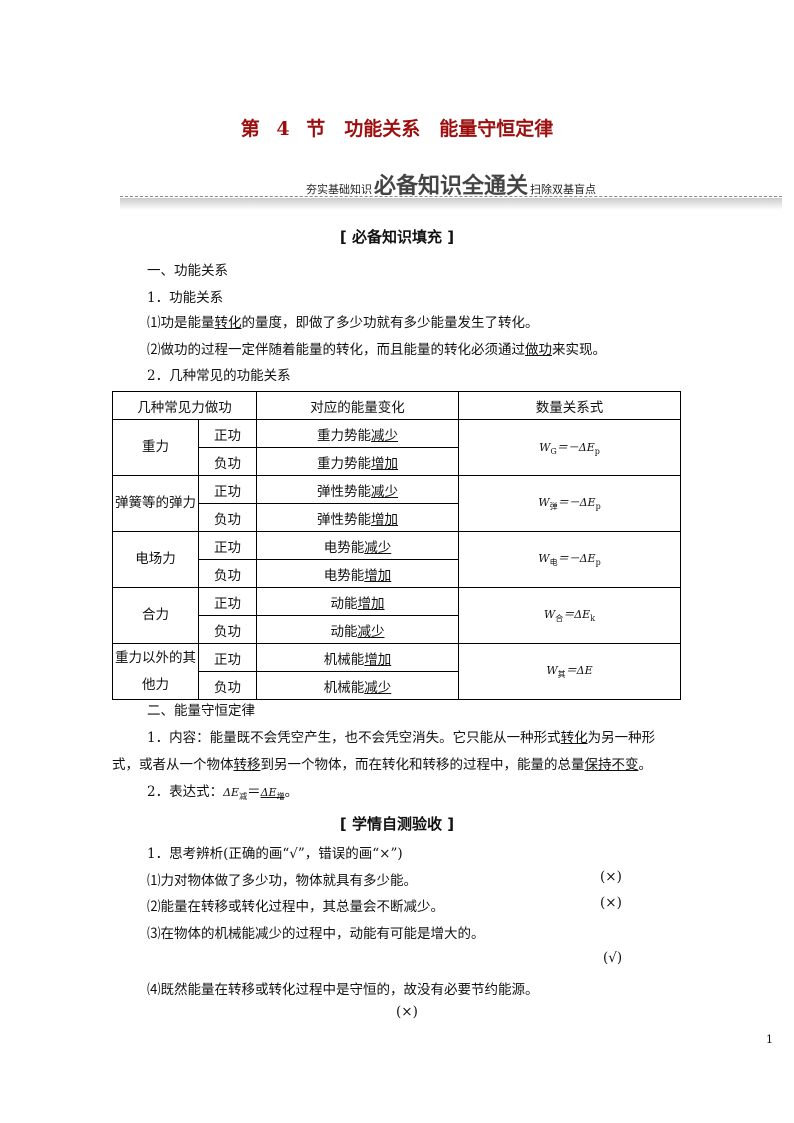 Image resolution: width=794 pixels, height=1123 pixels. What do you see at coordinates (155, 447) in the screenshot?
I see `force-cell: 重力` at bounding box center [155, 447].